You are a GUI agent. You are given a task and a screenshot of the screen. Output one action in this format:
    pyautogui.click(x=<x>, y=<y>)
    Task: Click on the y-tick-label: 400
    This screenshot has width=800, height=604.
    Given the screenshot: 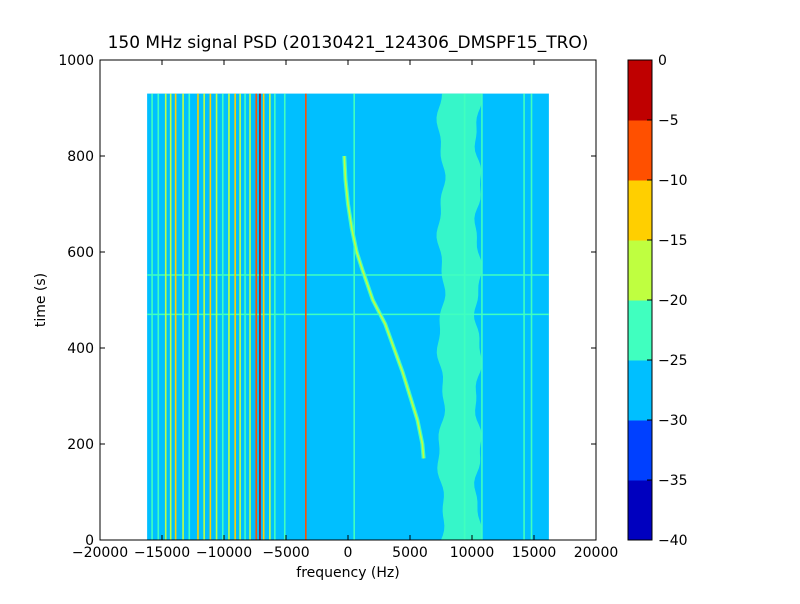 What is the action you would take?
    pyautogui.click(x=80, y=349)
    